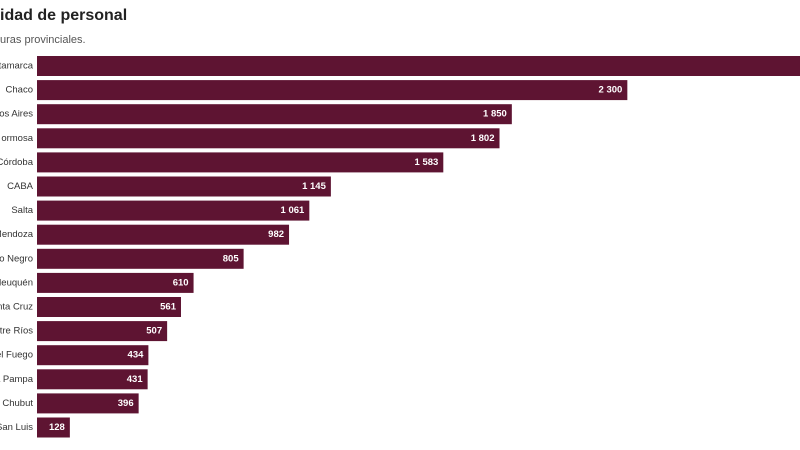 The width and height of the screenshot is (800, 450). I want to click on category-label: ormosa, so click(17, 138).